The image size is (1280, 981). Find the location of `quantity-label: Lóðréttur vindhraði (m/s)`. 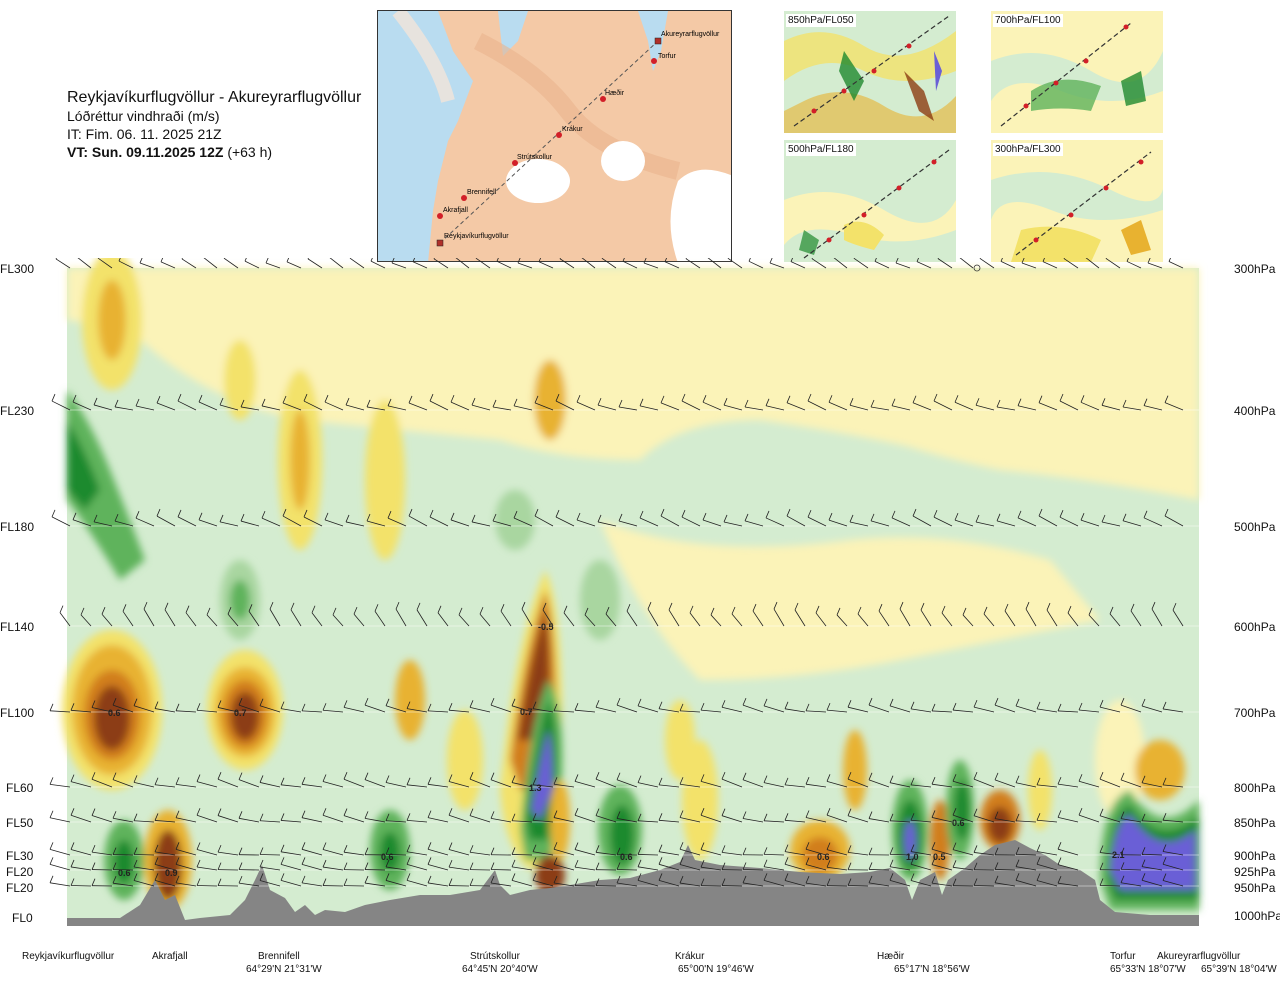

quantity-label: Lóðréttur vindhraði (m/s) is located at coordinates (143, 116).